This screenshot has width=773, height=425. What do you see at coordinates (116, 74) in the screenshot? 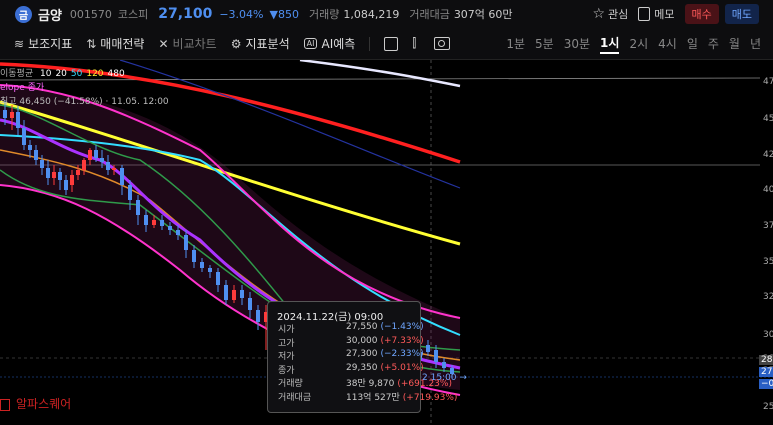
I see `ma-period-4: 480` at bounding box center [116, 74].